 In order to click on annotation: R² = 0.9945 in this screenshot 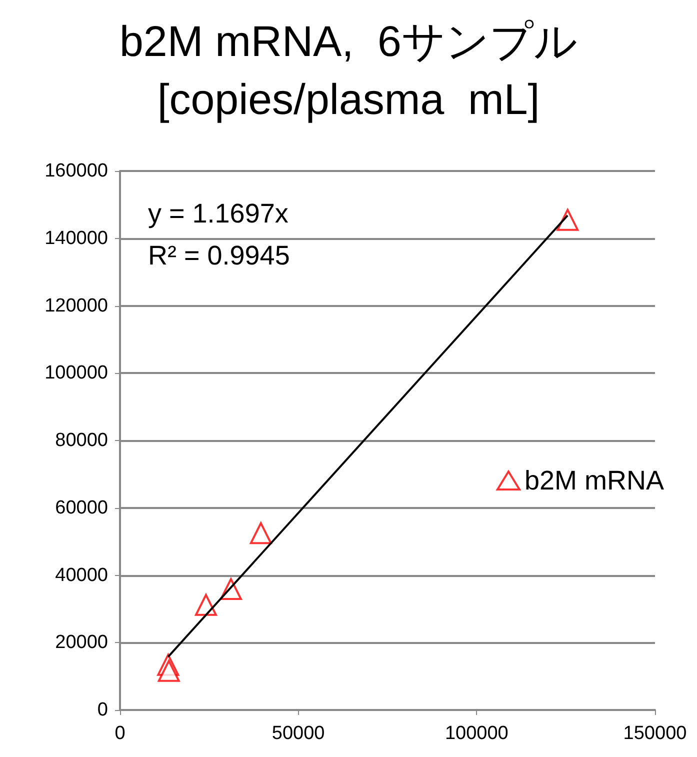, I will do `click(219, 255)`.